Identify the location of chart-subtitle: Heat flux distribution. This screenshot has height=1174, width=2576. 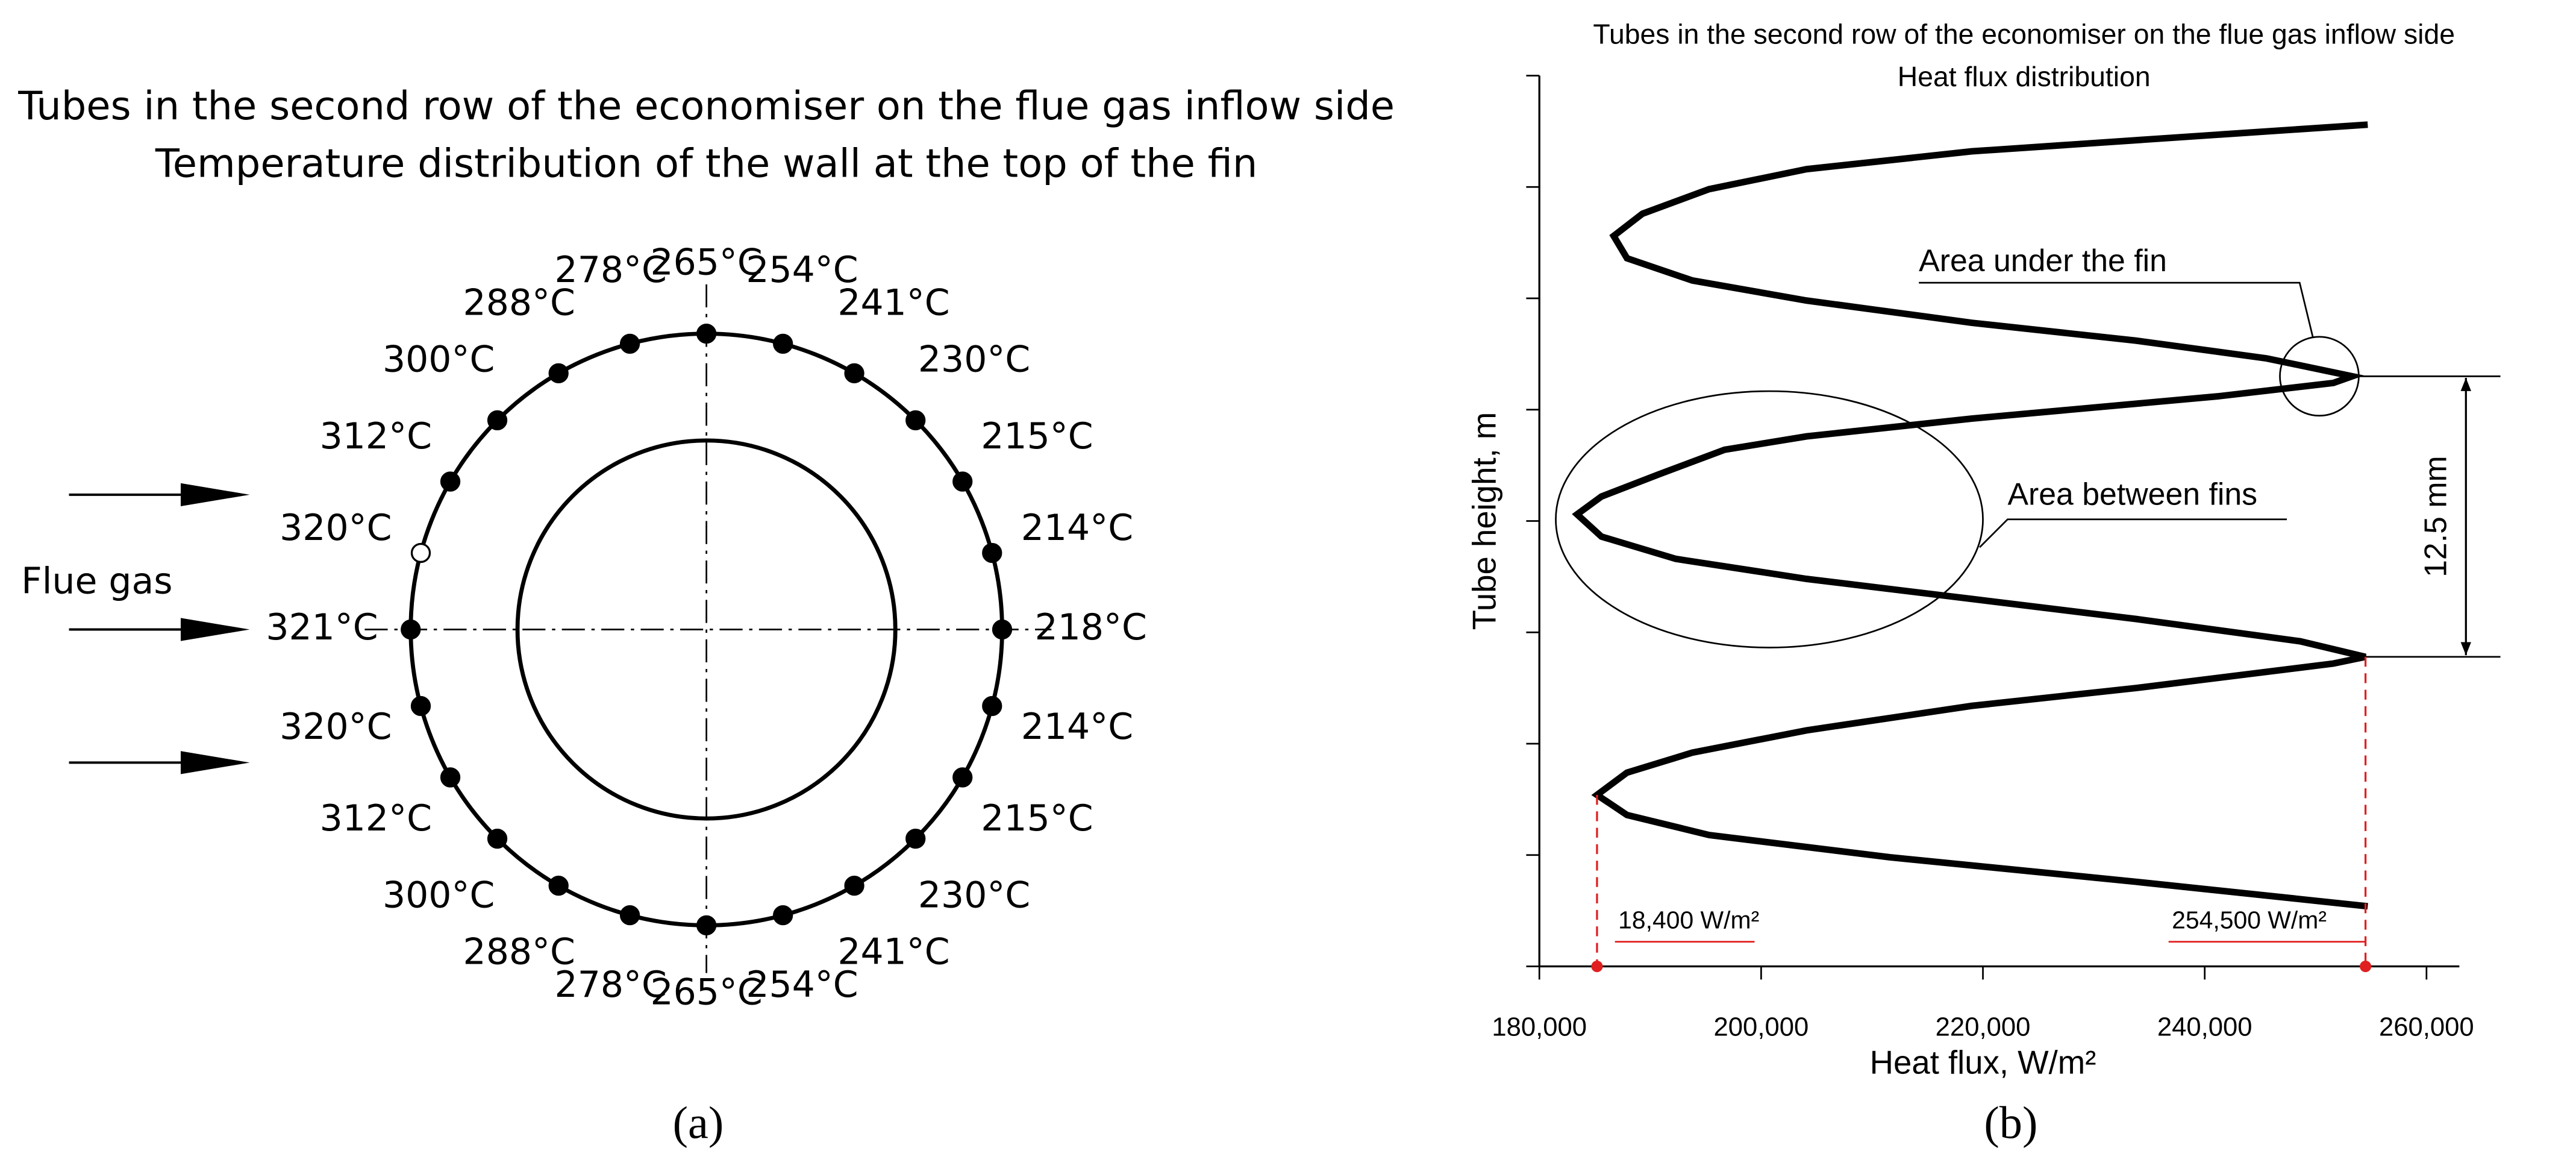
(2025, 76).